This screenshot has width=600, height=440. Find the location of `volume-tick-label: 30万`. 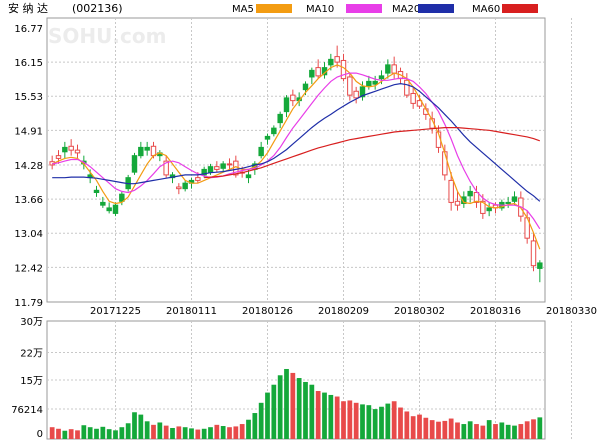

volume-tick-label: 30万 is located at coordinates (31, 322).